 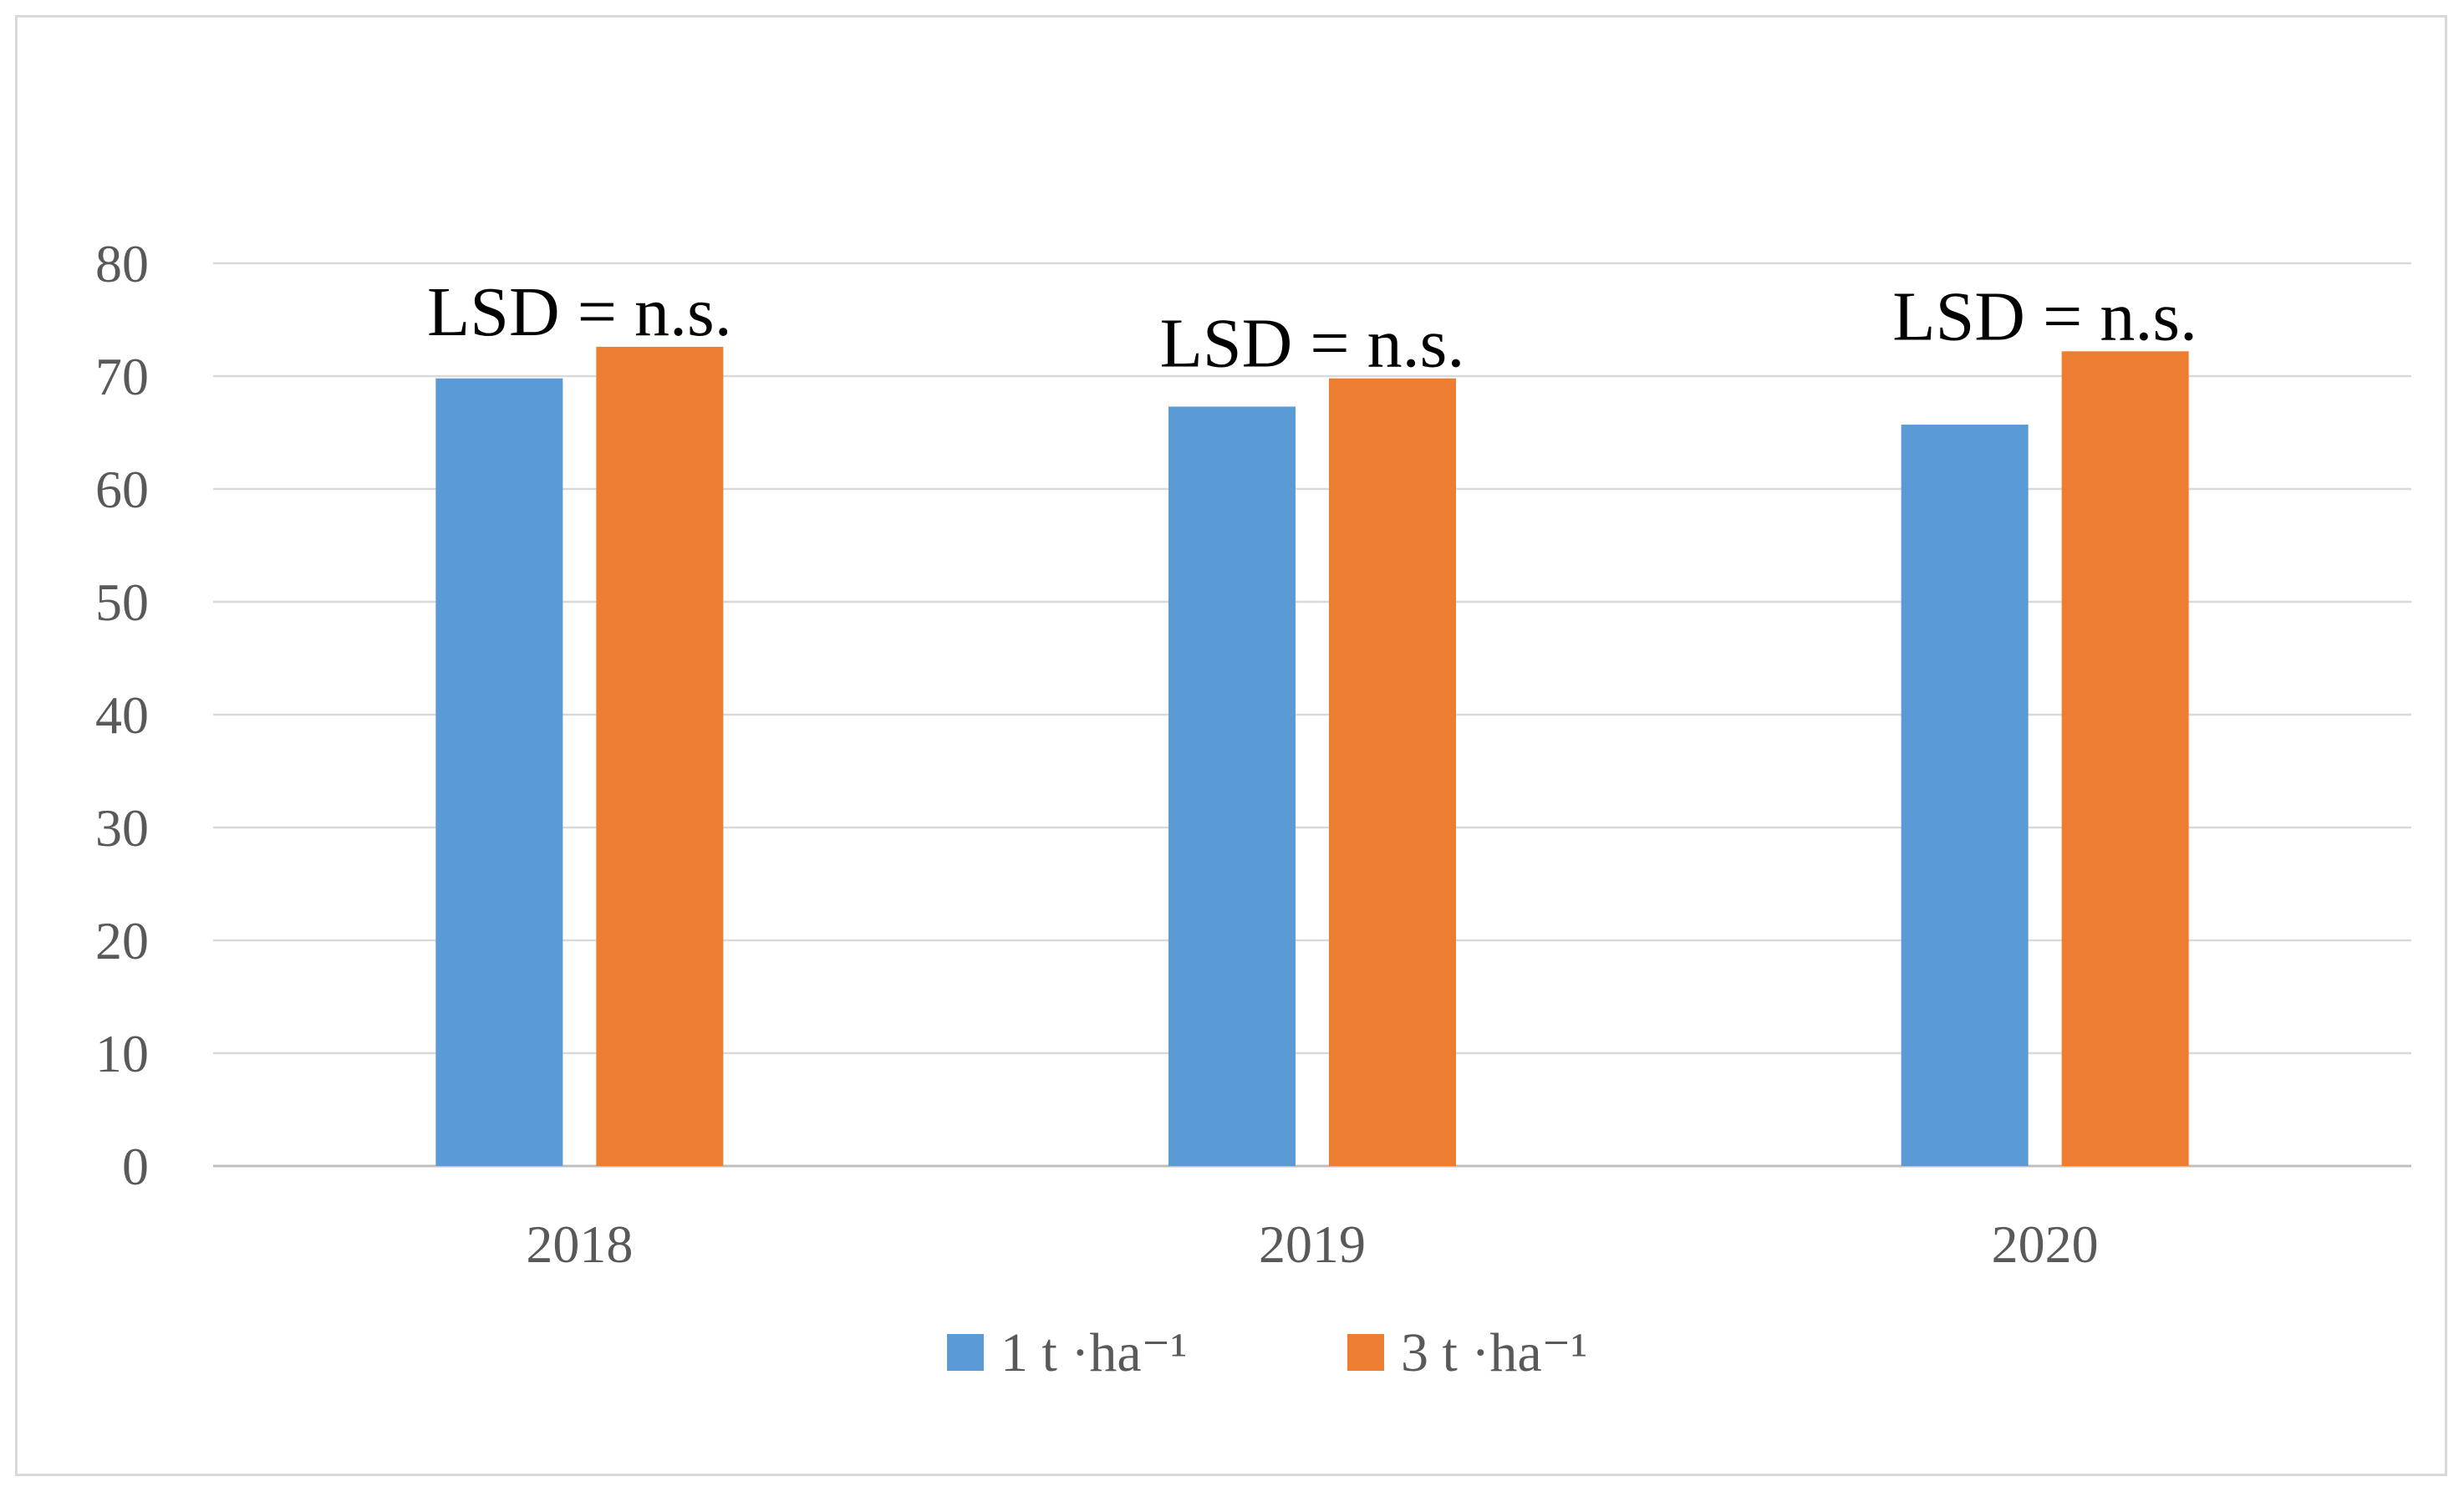 I want to click on y-tick-label: 60, so click(x=122, y=490).